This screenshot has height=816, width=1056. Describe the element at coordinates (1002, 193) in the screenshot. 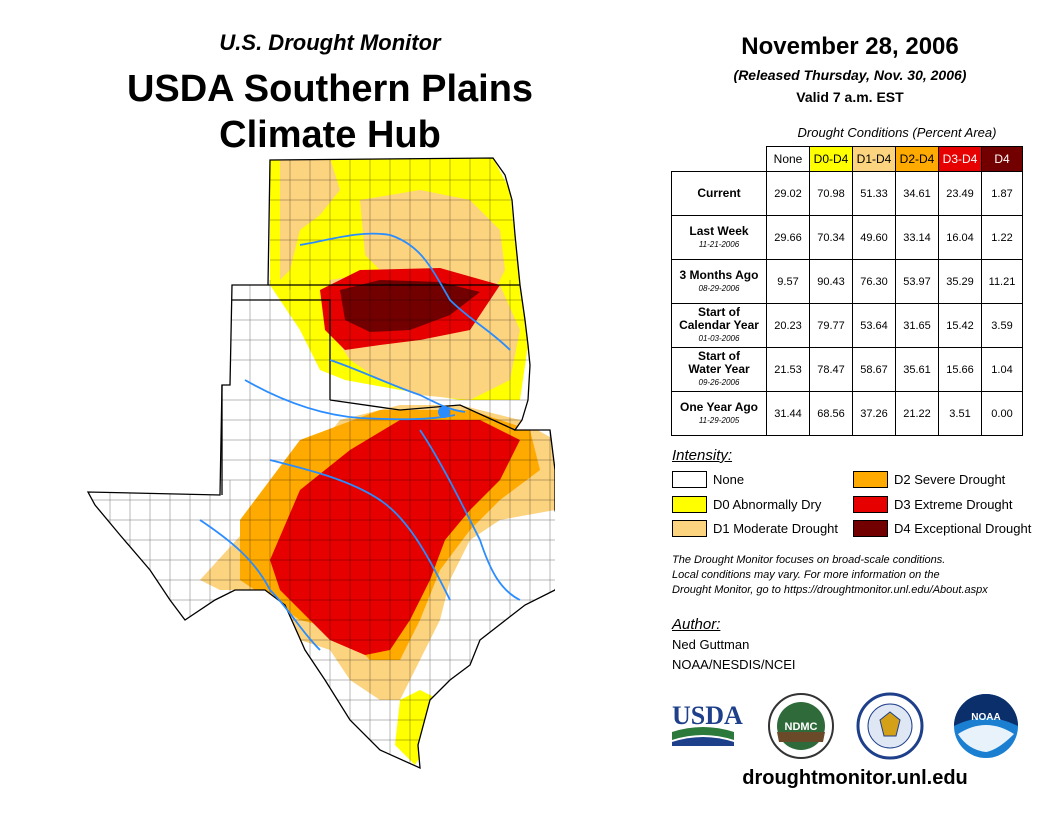

I see `table-cell: 1.87` at that location.